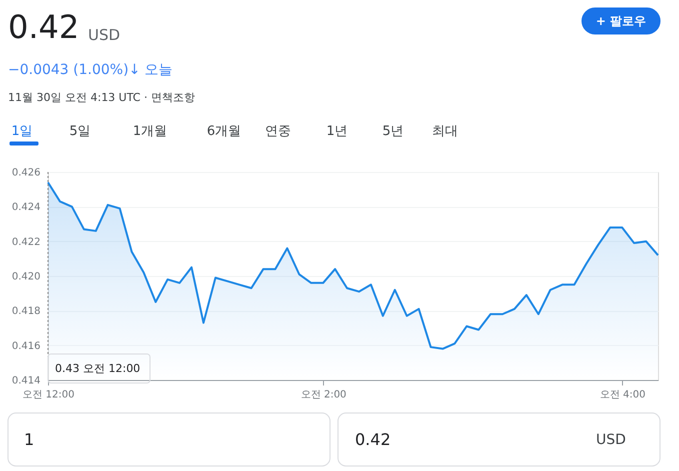  I want to click on text: 1년, so click(337, 131).